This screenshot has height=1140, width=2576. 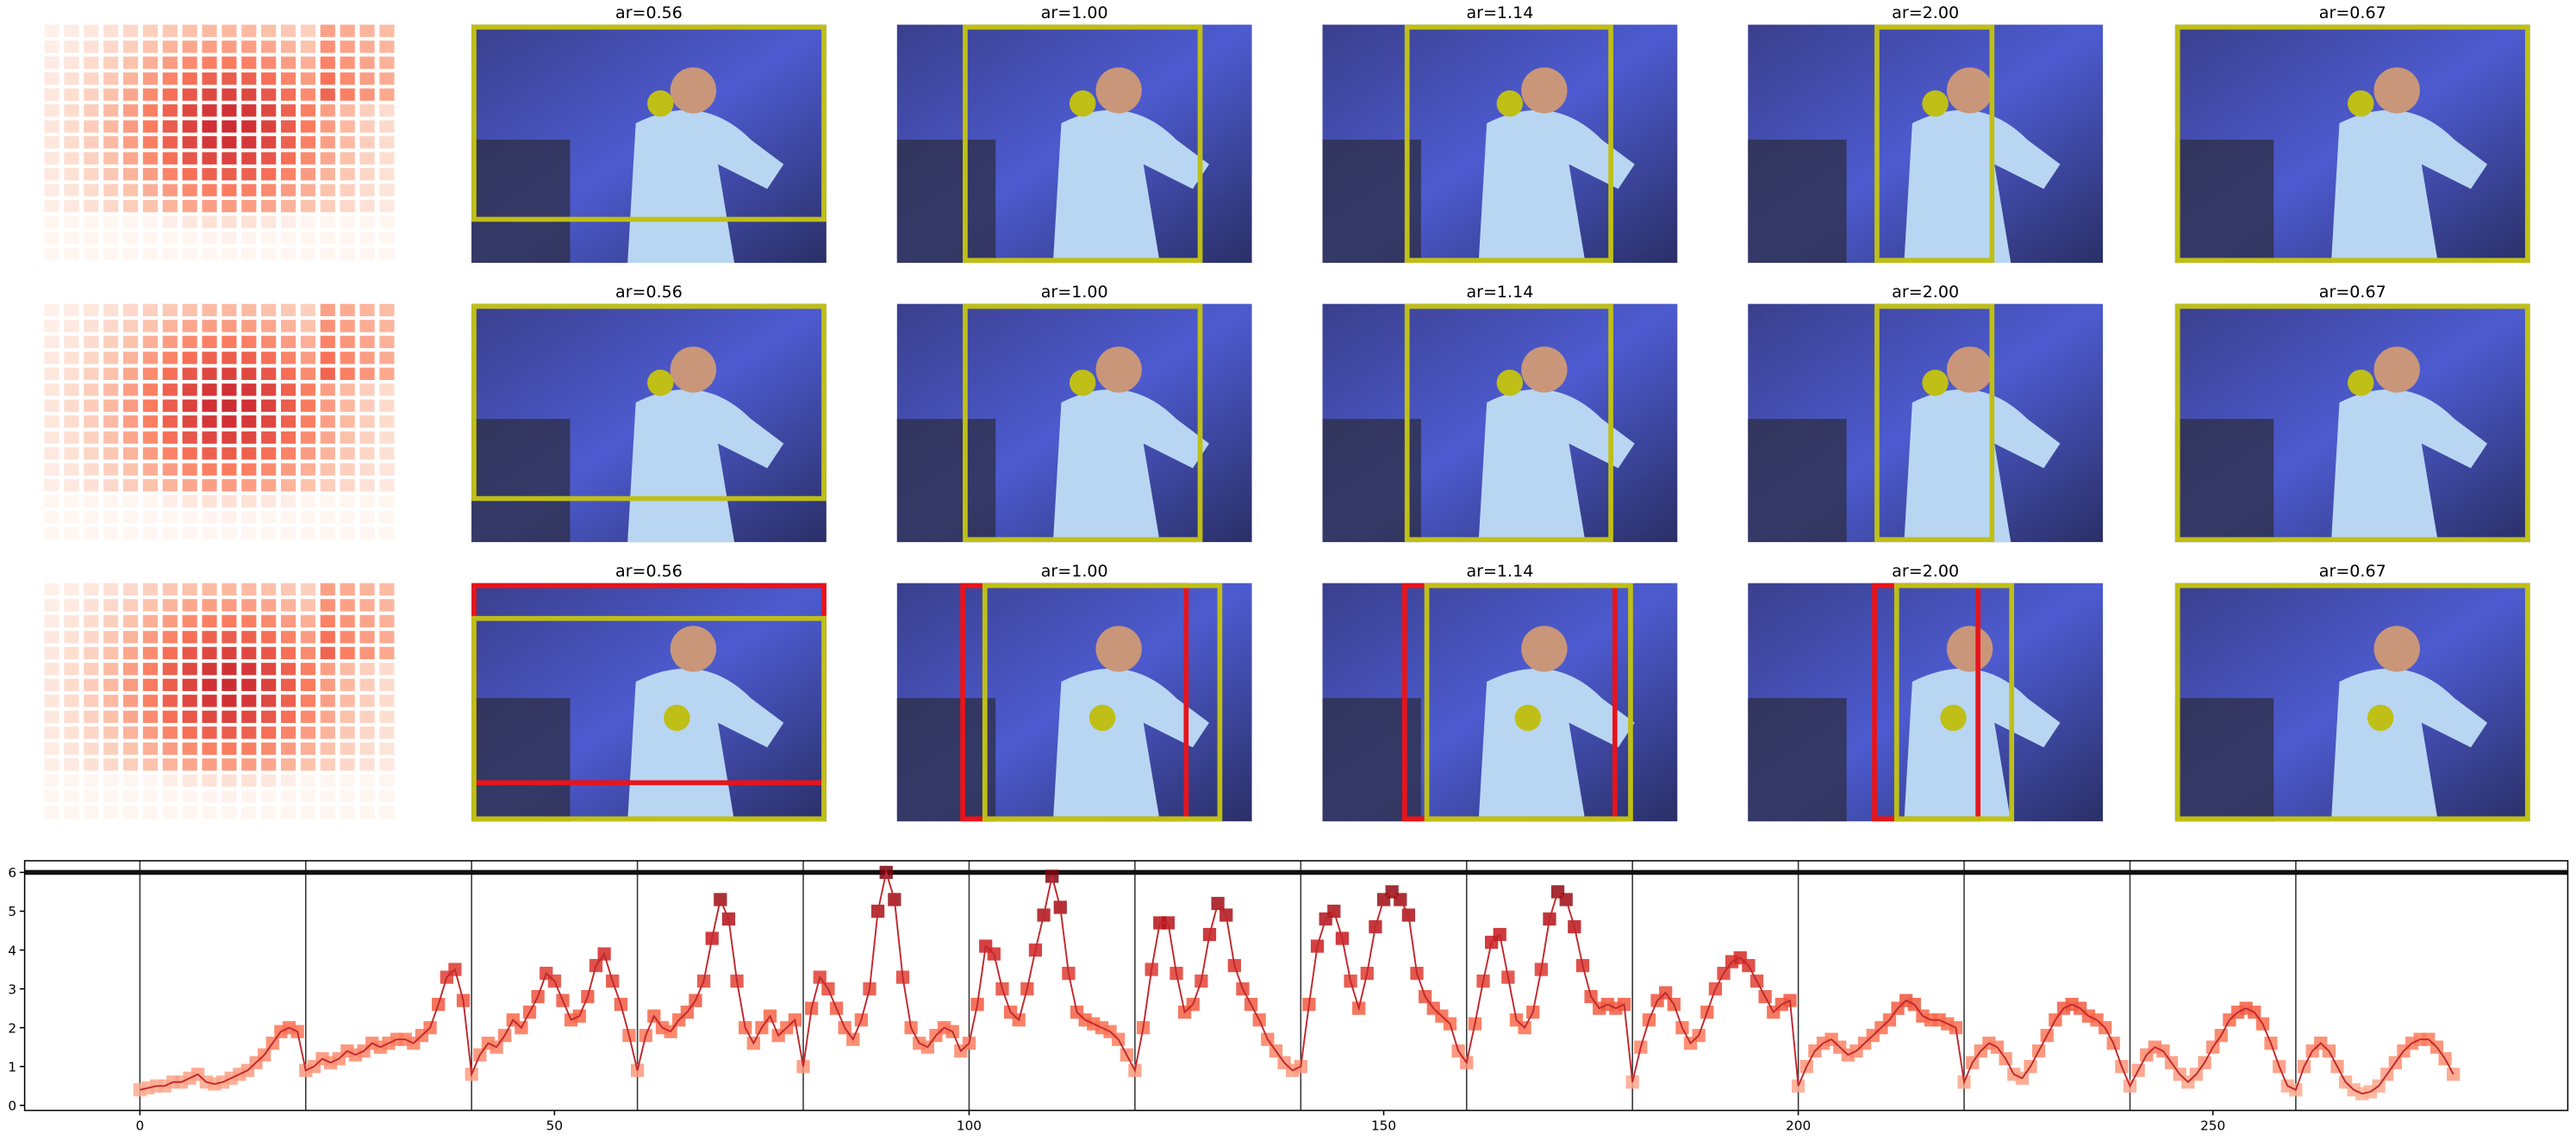 I want to click on y-tick-label: 6, so click(x=12, y=873).